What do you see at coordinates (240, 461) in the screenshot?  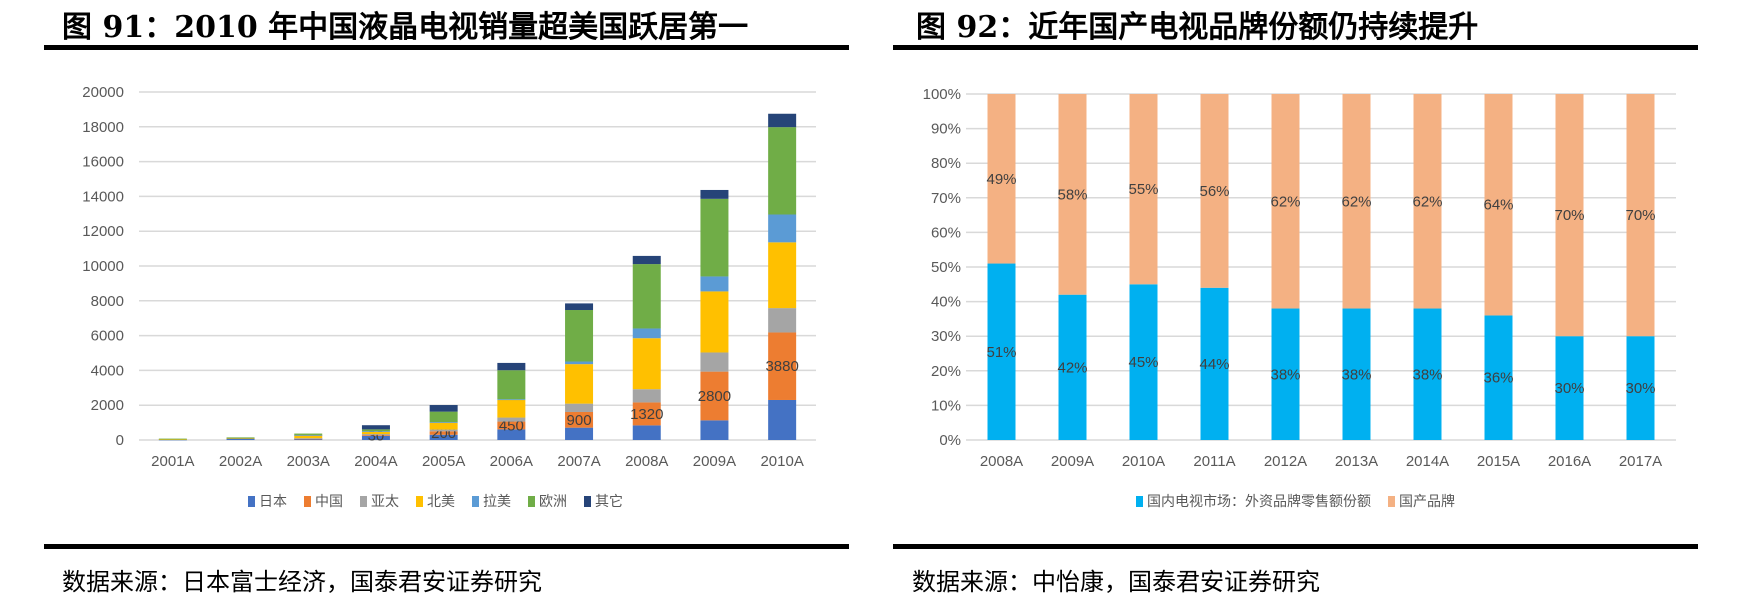 I see `x-tick-label: 2002A` at bounding box center [240, 461].